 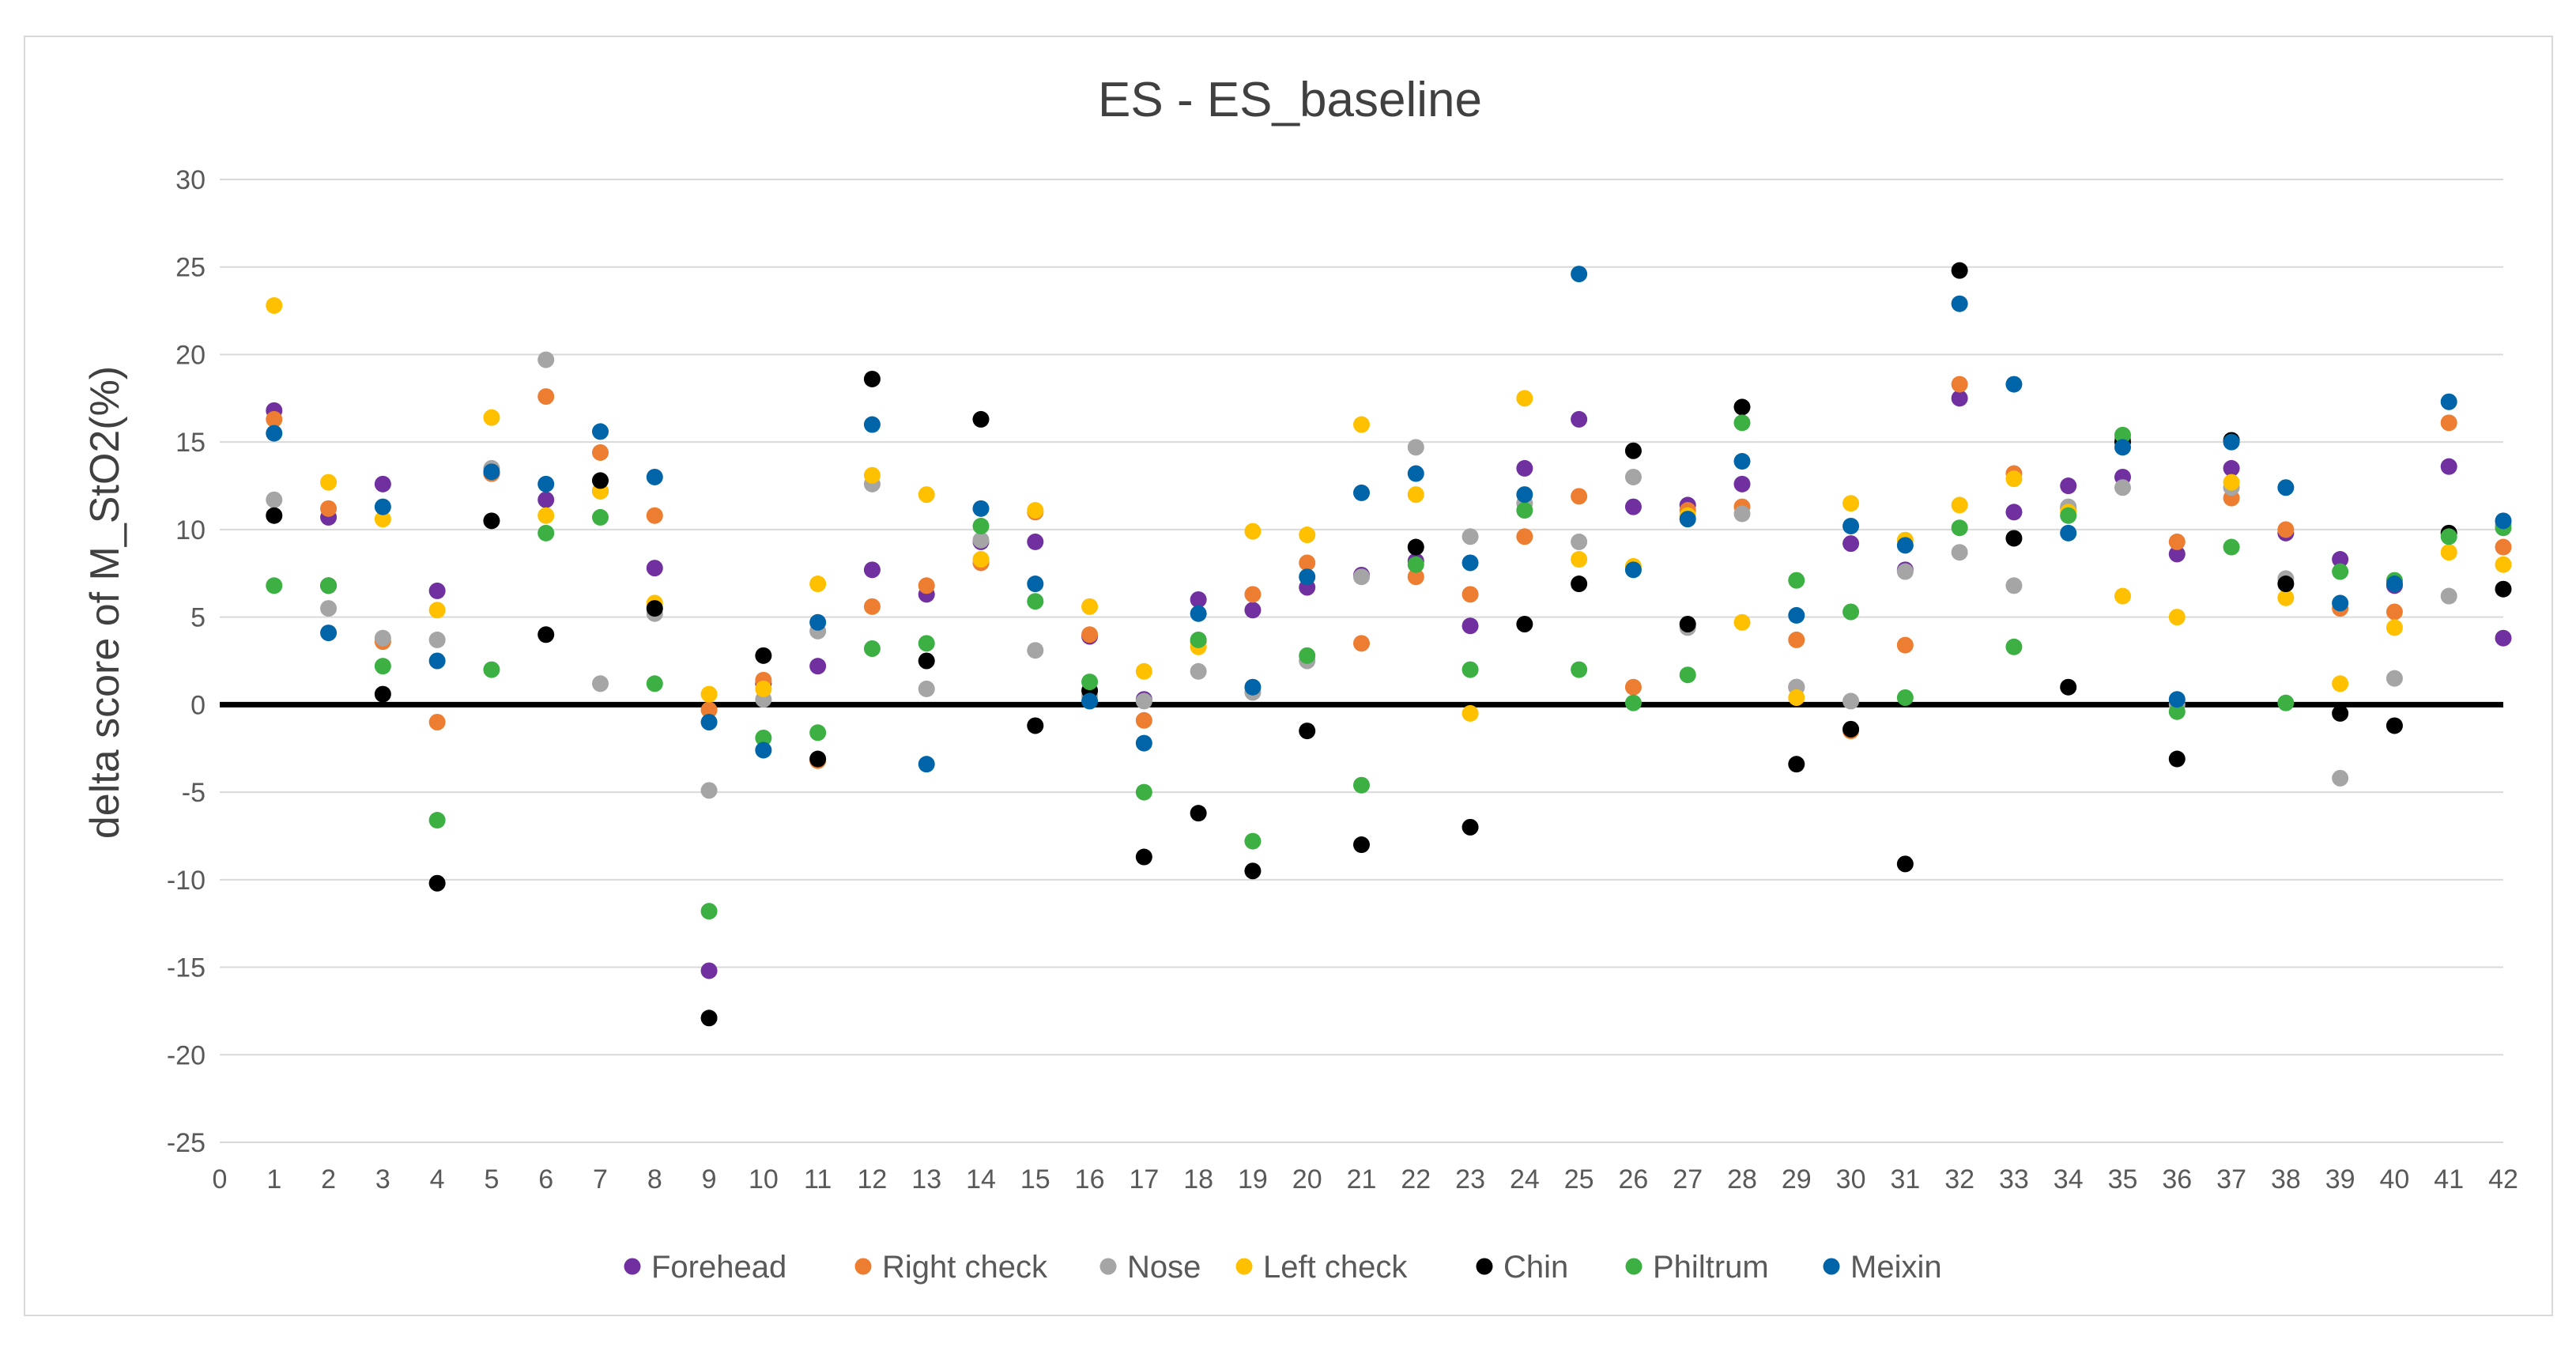 I want to click on x-tick-label: 28, so click(x=1742, y=1179).